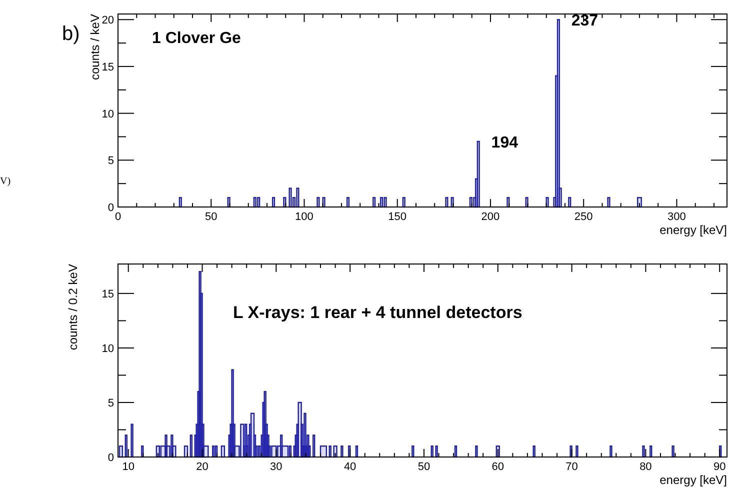  Describe the element at coordinates (350, 467) in the screenshot. I see `x-tick-label: 40` at that location.